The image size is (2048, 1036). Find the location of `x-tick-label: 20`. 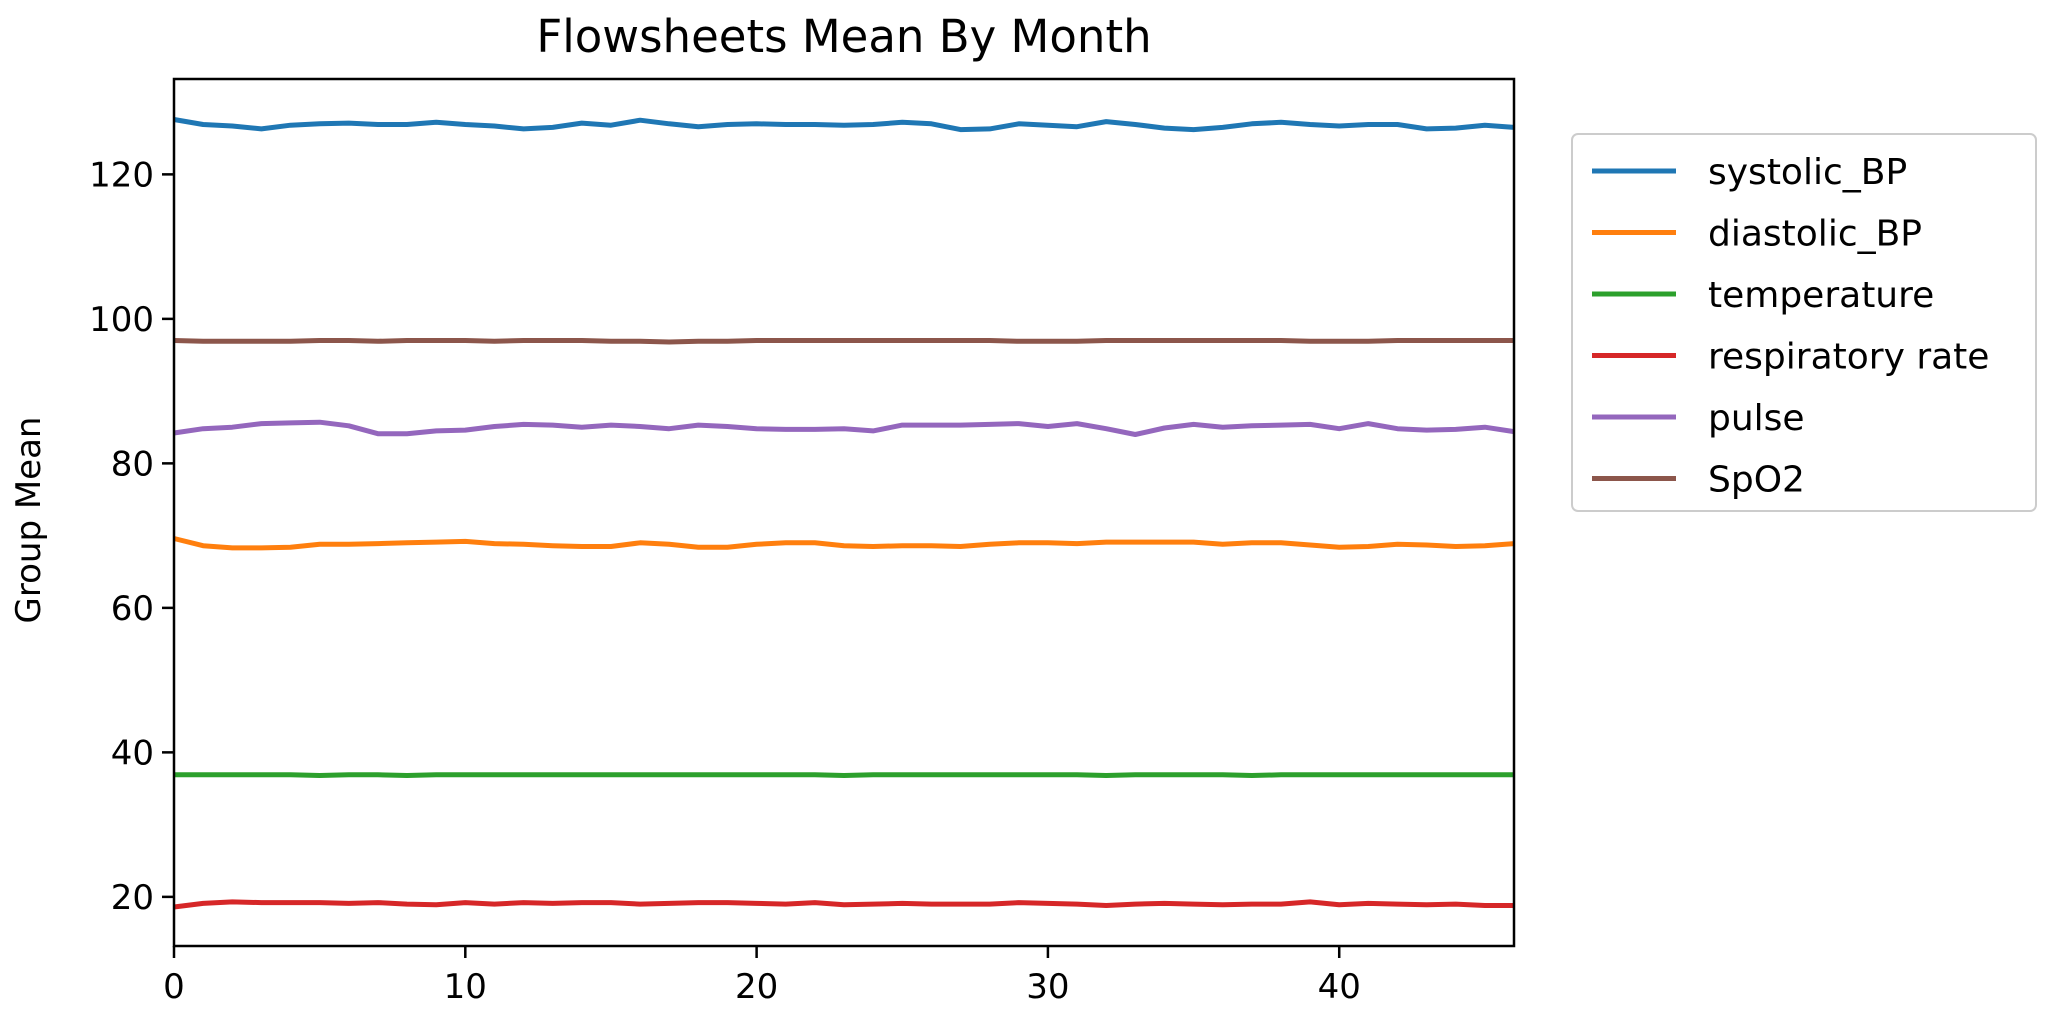

x-tick-label: 20 is located at coordinates (756, 987).